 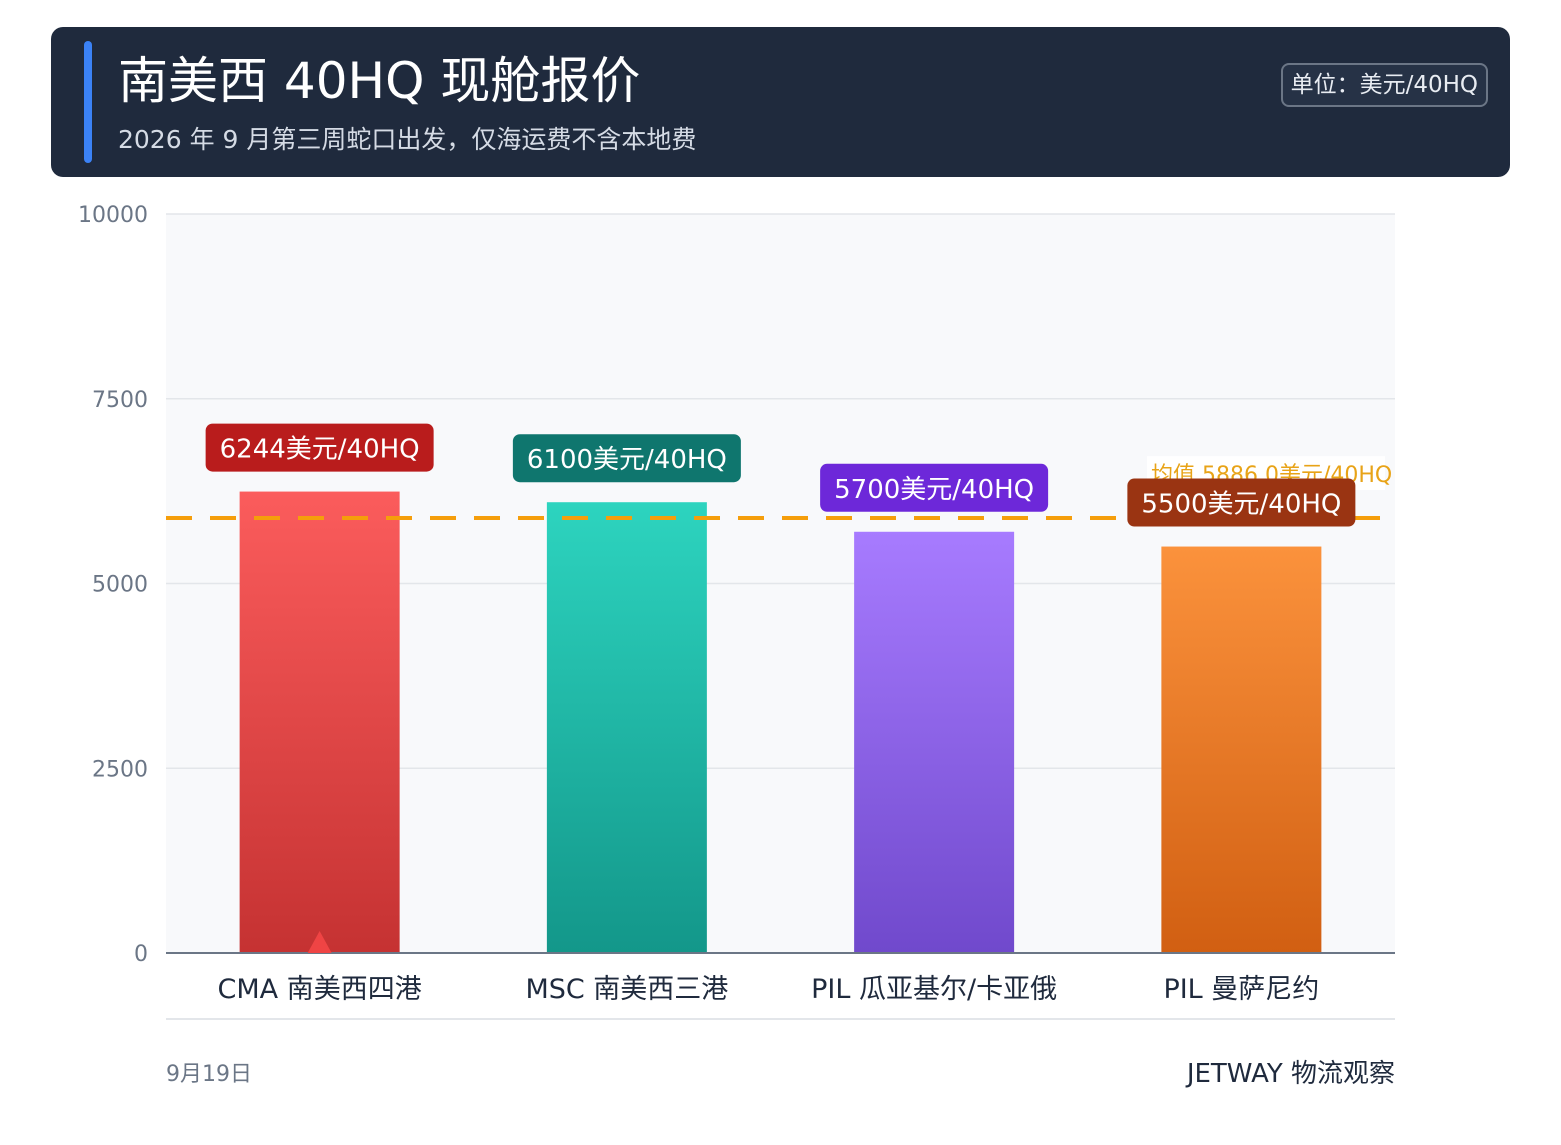 I want to click on y-tick-label: 5000, so click(x=120, y=585).